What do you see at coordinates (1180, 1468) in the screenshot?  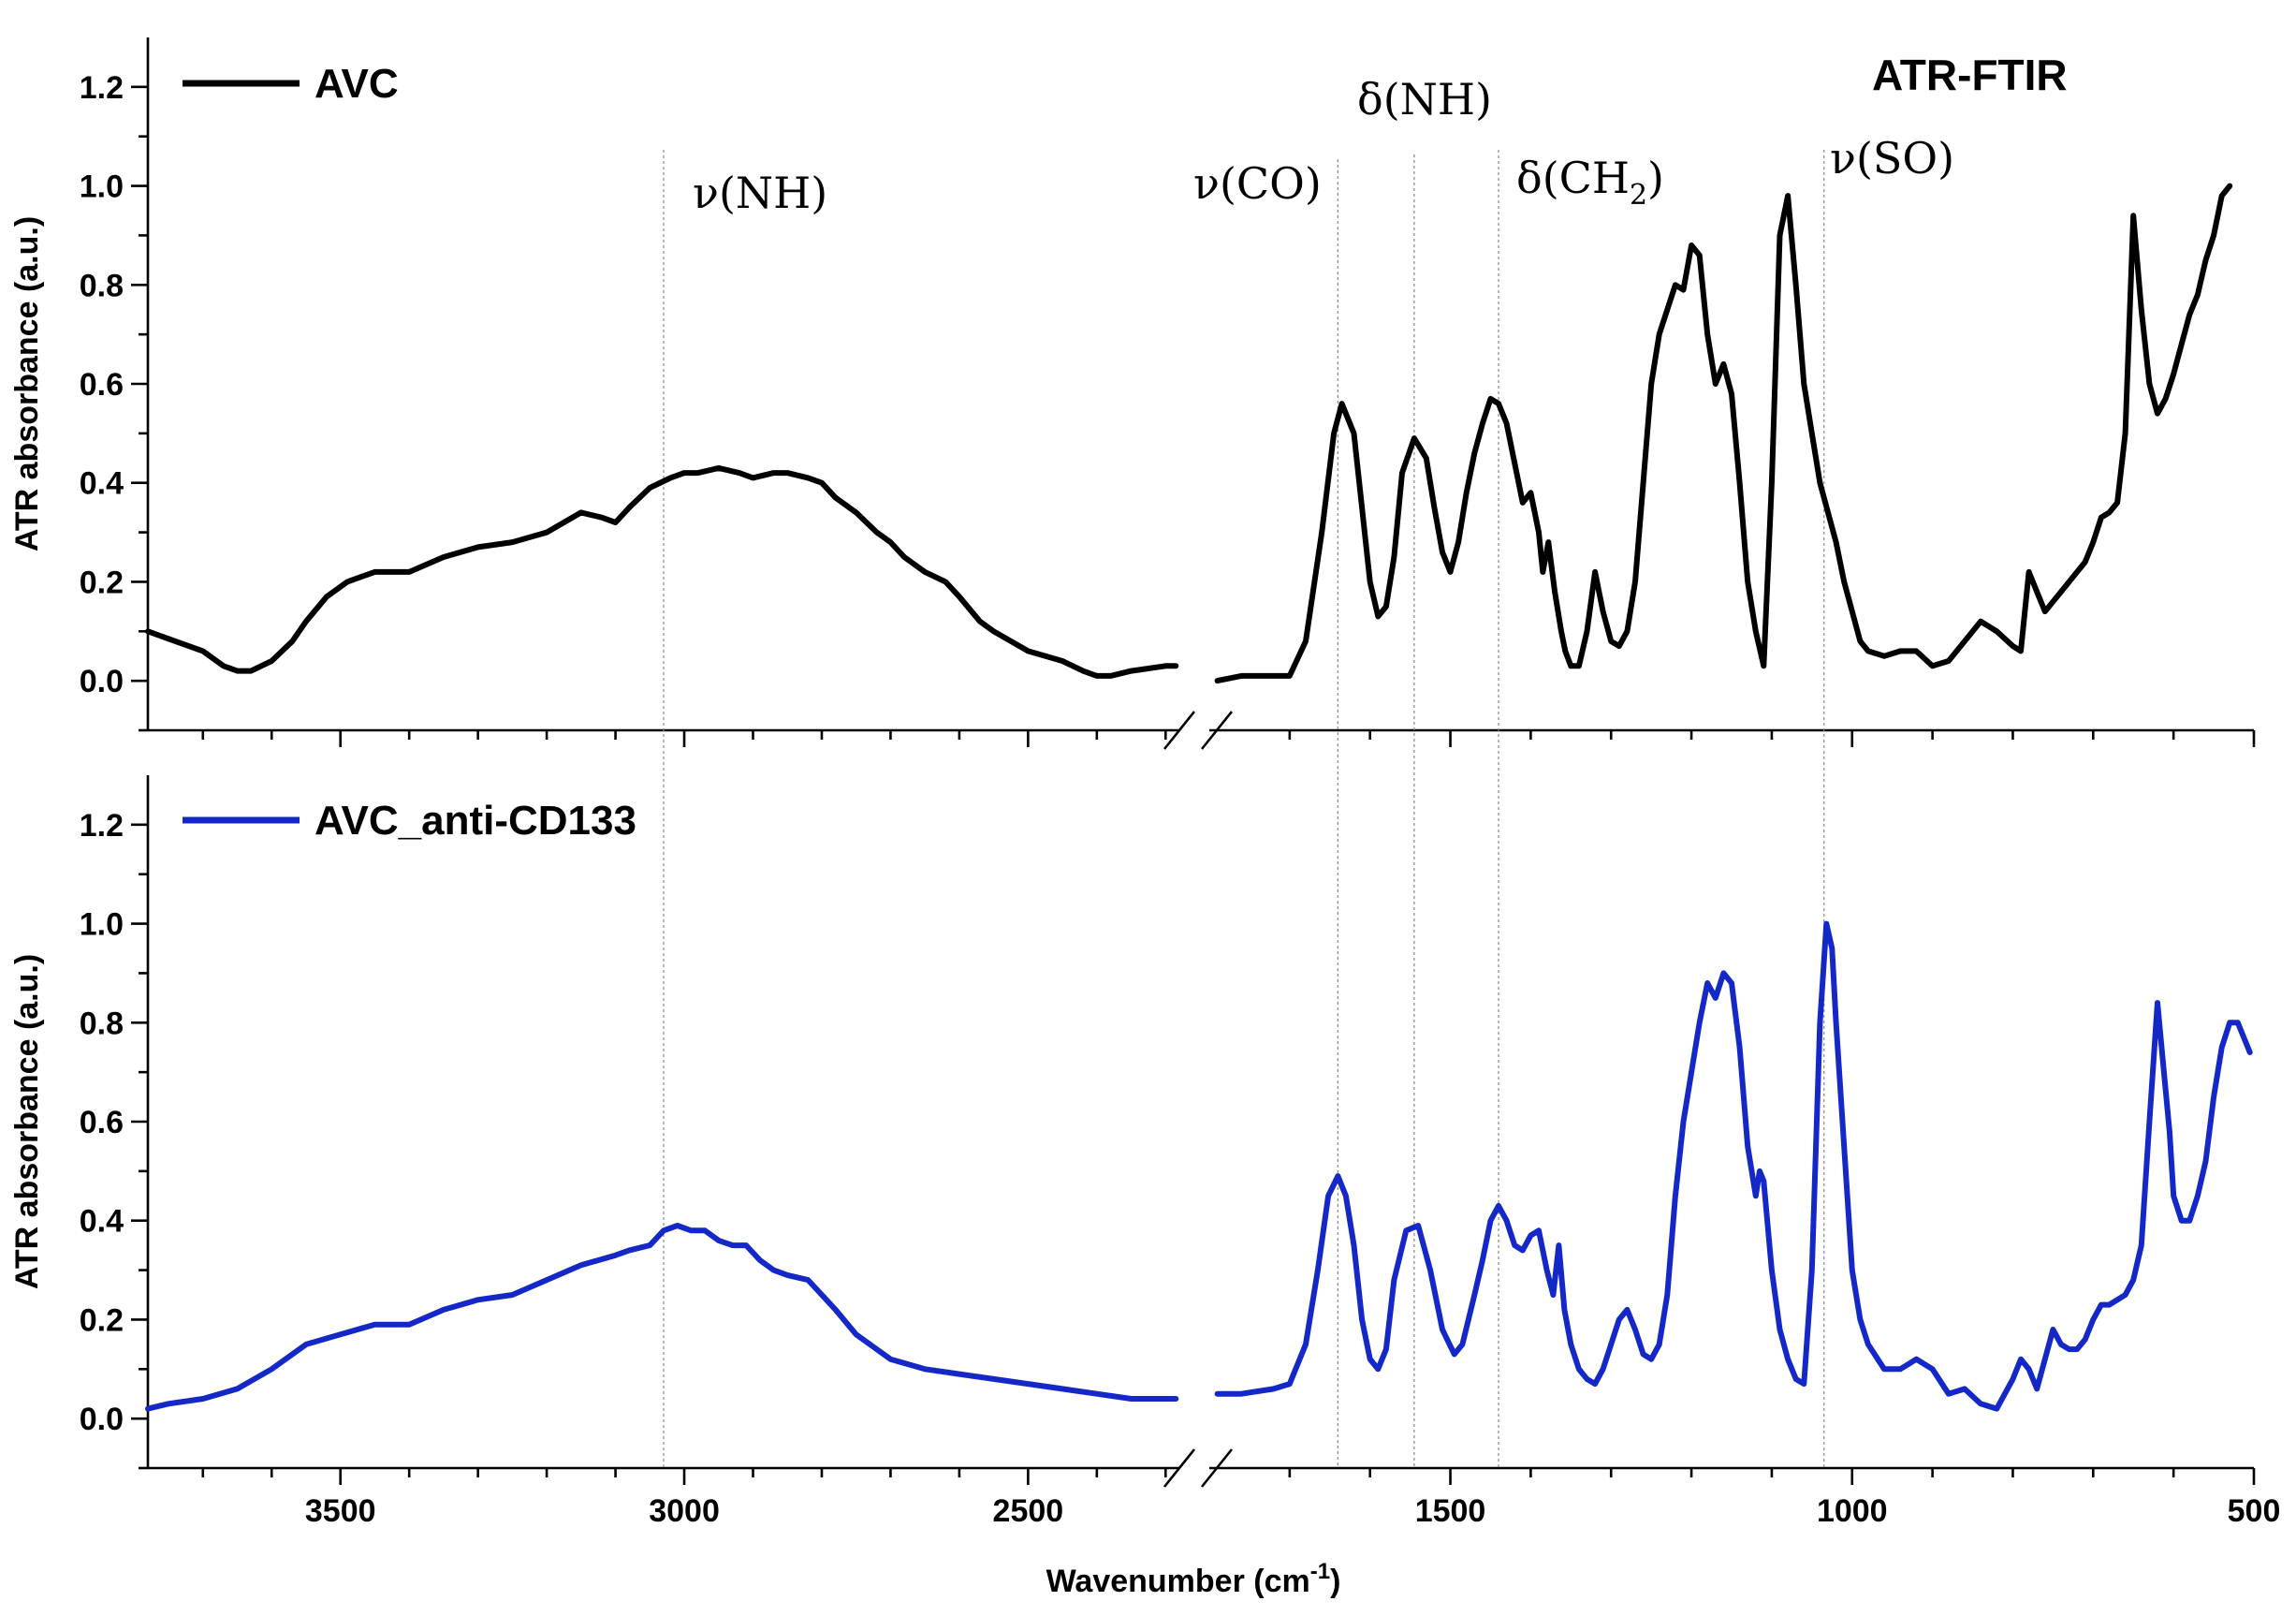 I see `panel-2-break-mark-a` at bounding box center [1180, 1468].